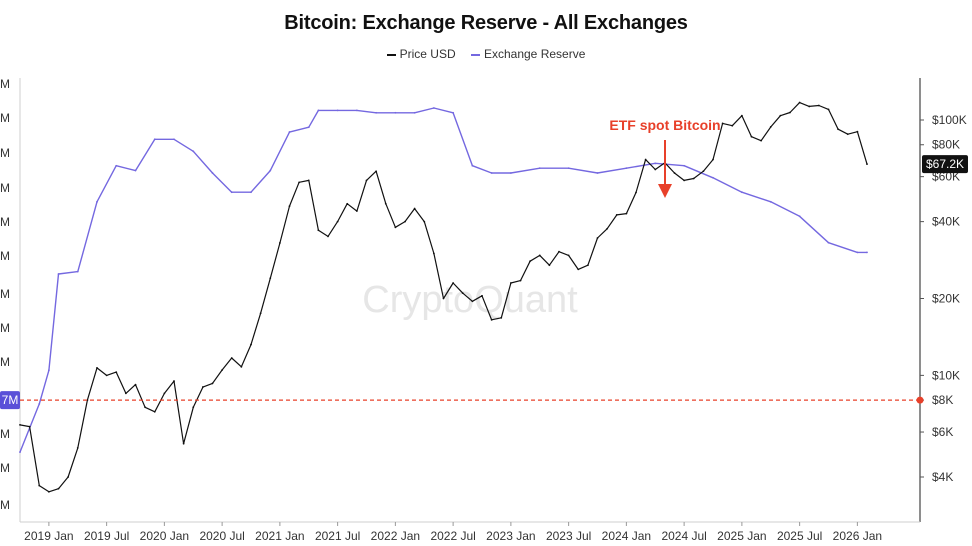  Describe the element at coordinates (942, 477) in the screenshot. I see `right-tick-label: $4K` at that location.